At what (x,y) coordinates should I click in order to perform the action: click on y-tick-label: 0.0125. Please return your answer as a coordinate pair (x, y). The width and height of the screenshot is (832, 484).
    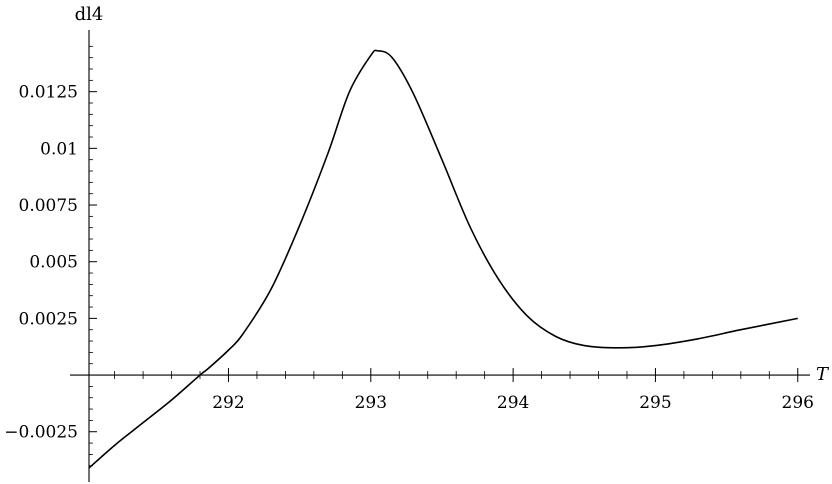
    Looking at the image, I should click on (48, 93).